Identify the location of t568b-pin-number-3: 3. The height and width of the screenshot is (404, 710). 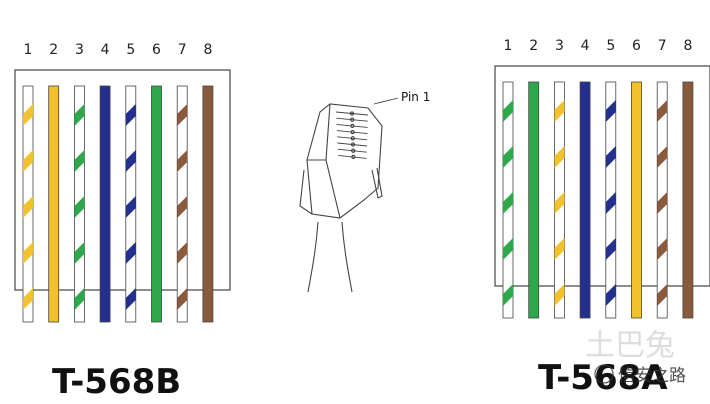
(79, 50).